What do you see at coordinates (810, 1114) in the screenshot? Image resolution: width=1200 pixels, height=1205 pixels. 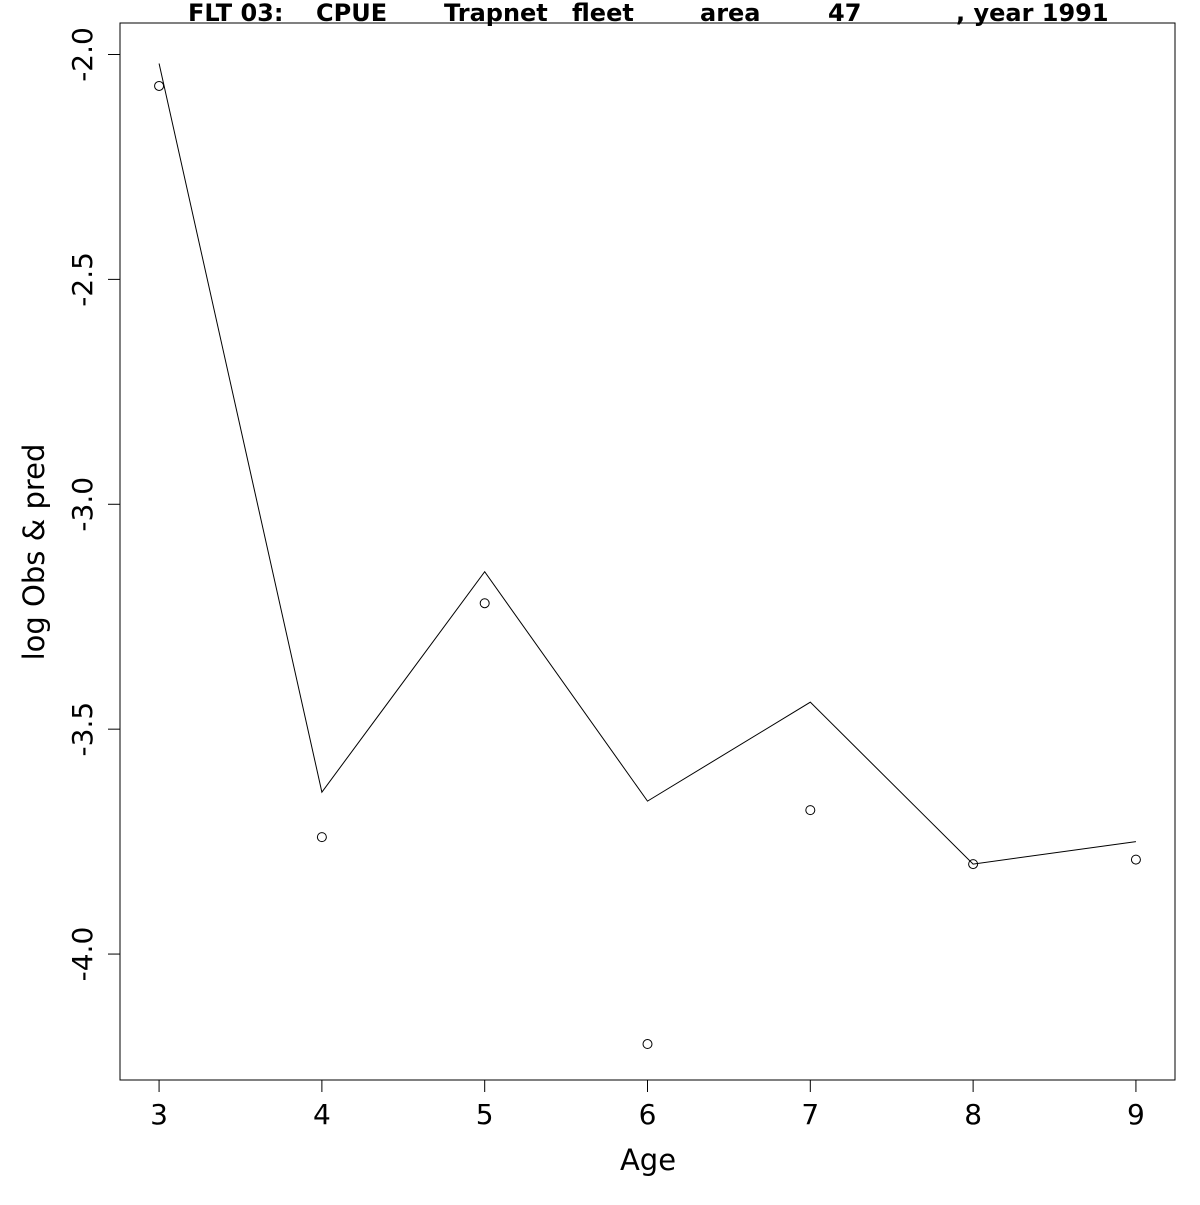 I see `x-tick-label: 7` at bounding box center [810, 1114].